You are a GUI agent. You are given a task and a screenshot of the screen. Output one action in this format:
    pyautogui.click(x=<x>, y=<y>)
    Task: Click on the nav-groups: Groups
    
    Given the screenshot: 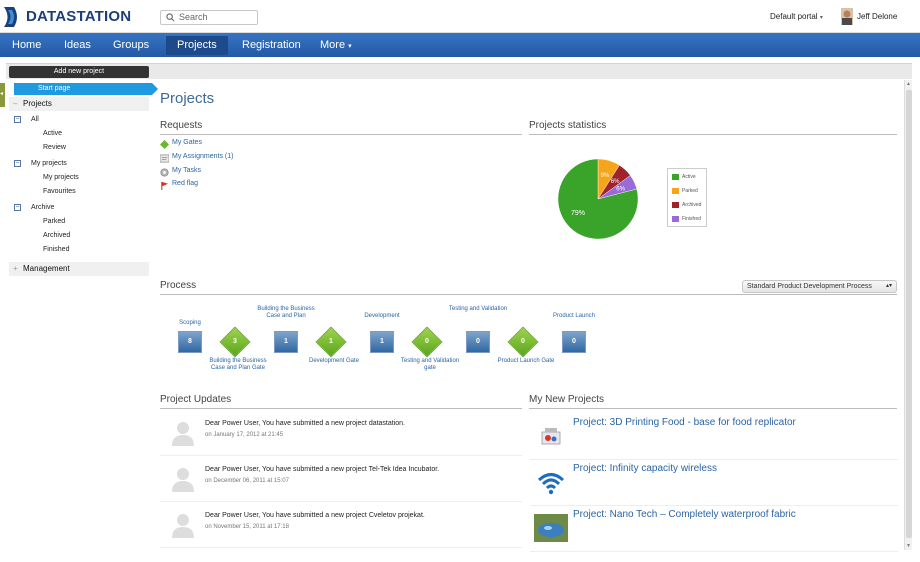 What is the action you would take?
    pyautogui.click(x=131, y=45)
    